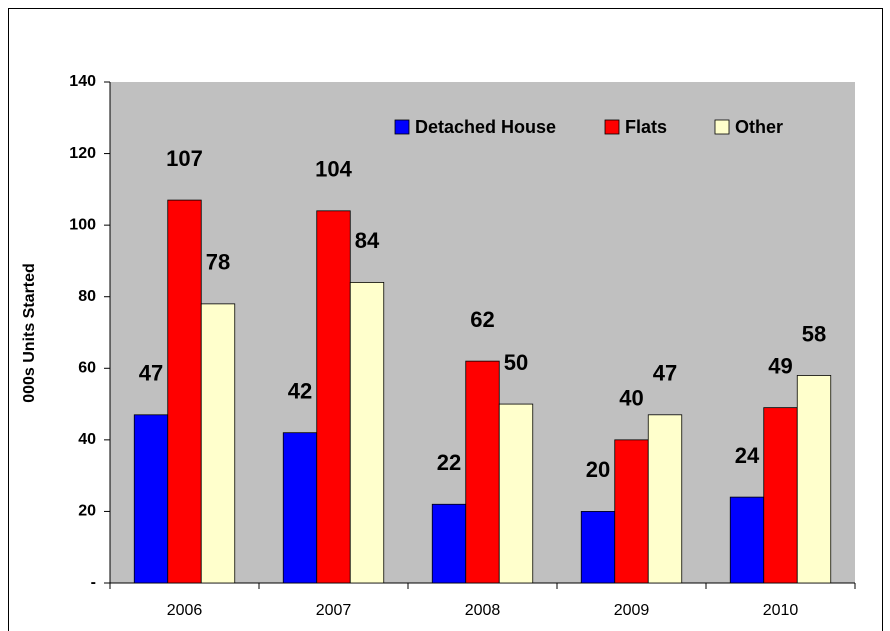  Describe the element at coordinates (367, 240) in the screenshot. I see `value-label: 84` at that location.